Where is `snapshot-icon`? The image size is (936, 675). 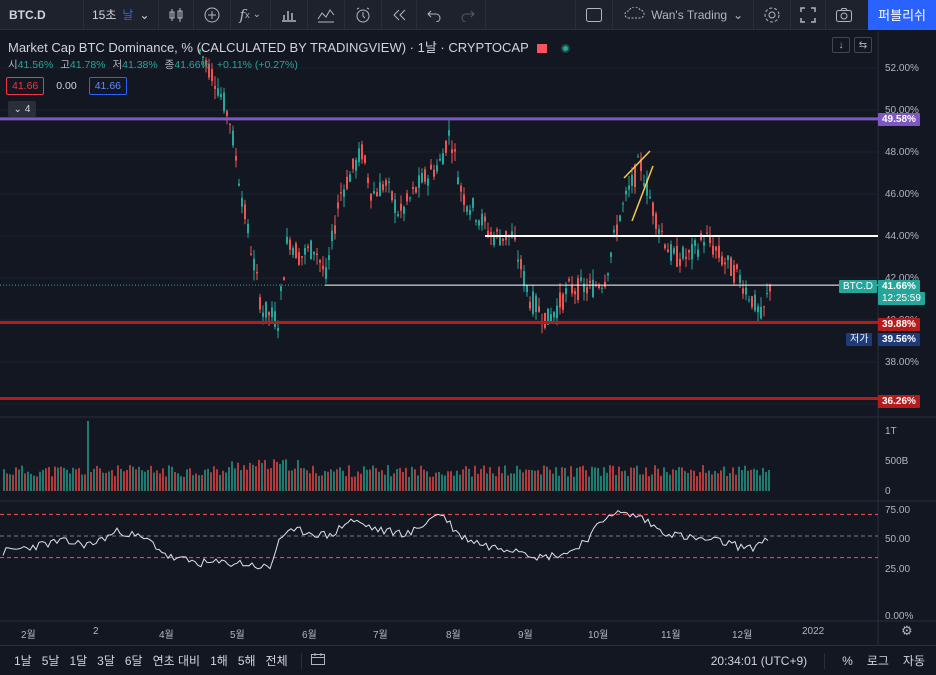 snapshot-icon is located at coordinates (844, 15).